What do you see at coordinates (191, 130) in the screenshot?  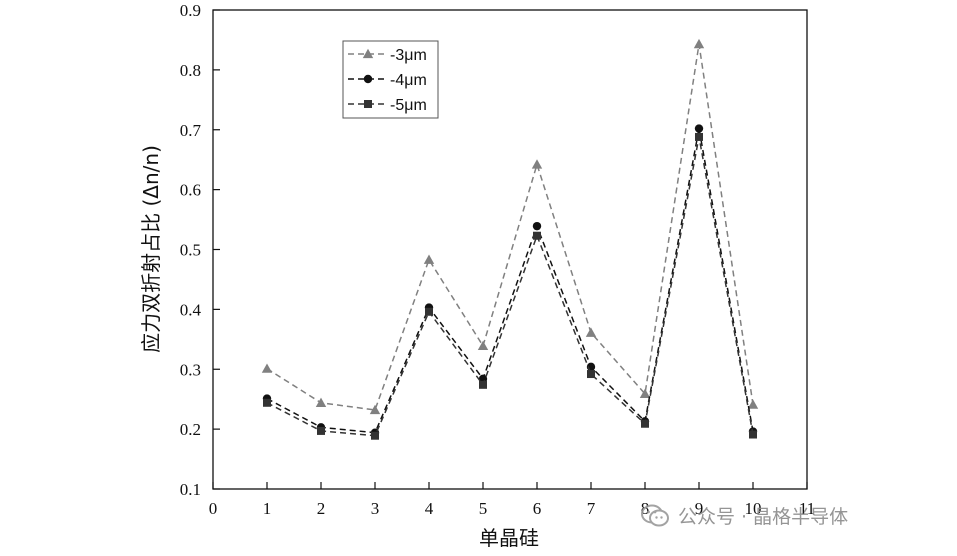 I see `y-tick-label: 0.7` at bounding box center [191, 130].